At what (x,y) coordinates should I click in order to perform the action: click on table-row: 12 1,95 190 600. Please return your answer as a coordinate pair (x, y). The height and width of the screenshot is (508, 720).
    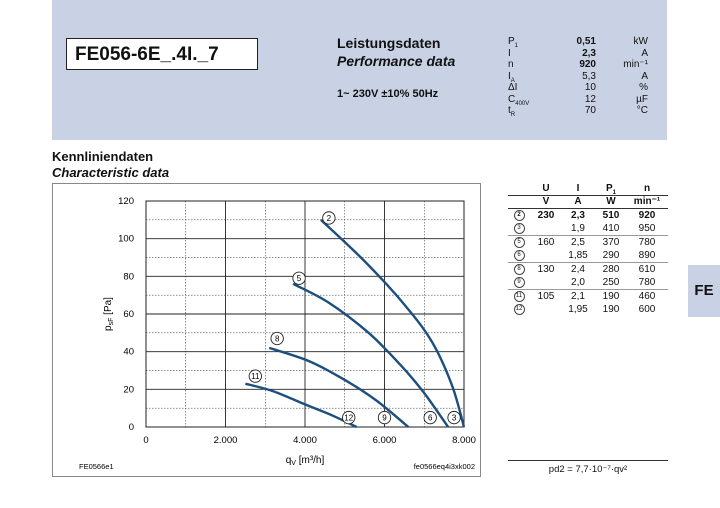
    Looking at the image, I should click on (588, 309).